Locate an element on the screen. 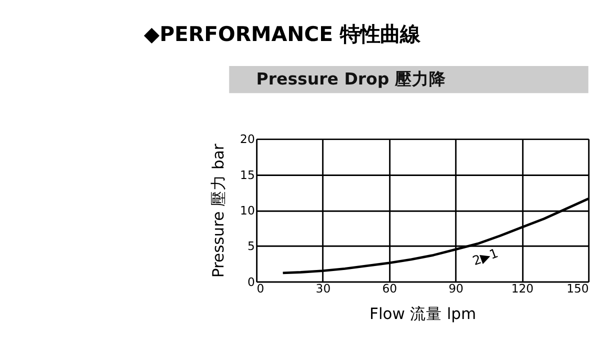 The image size is (600, 350). x-tick-label: 0 is located at coordinates (260, 289).